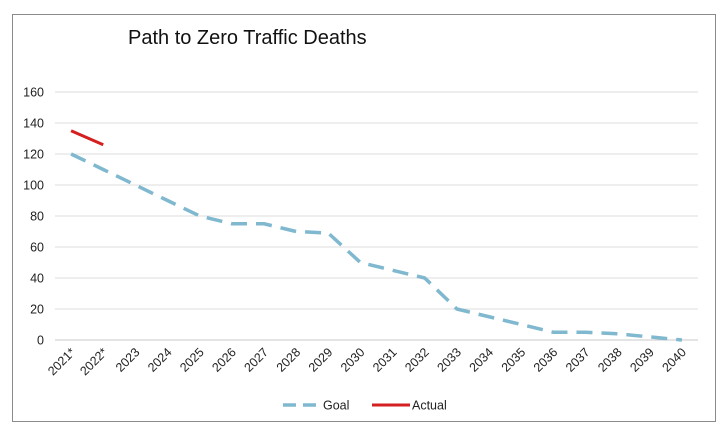 This screenshot has height=432, width=726. I want to click on y-tick-label: 80, so click(37, 217).